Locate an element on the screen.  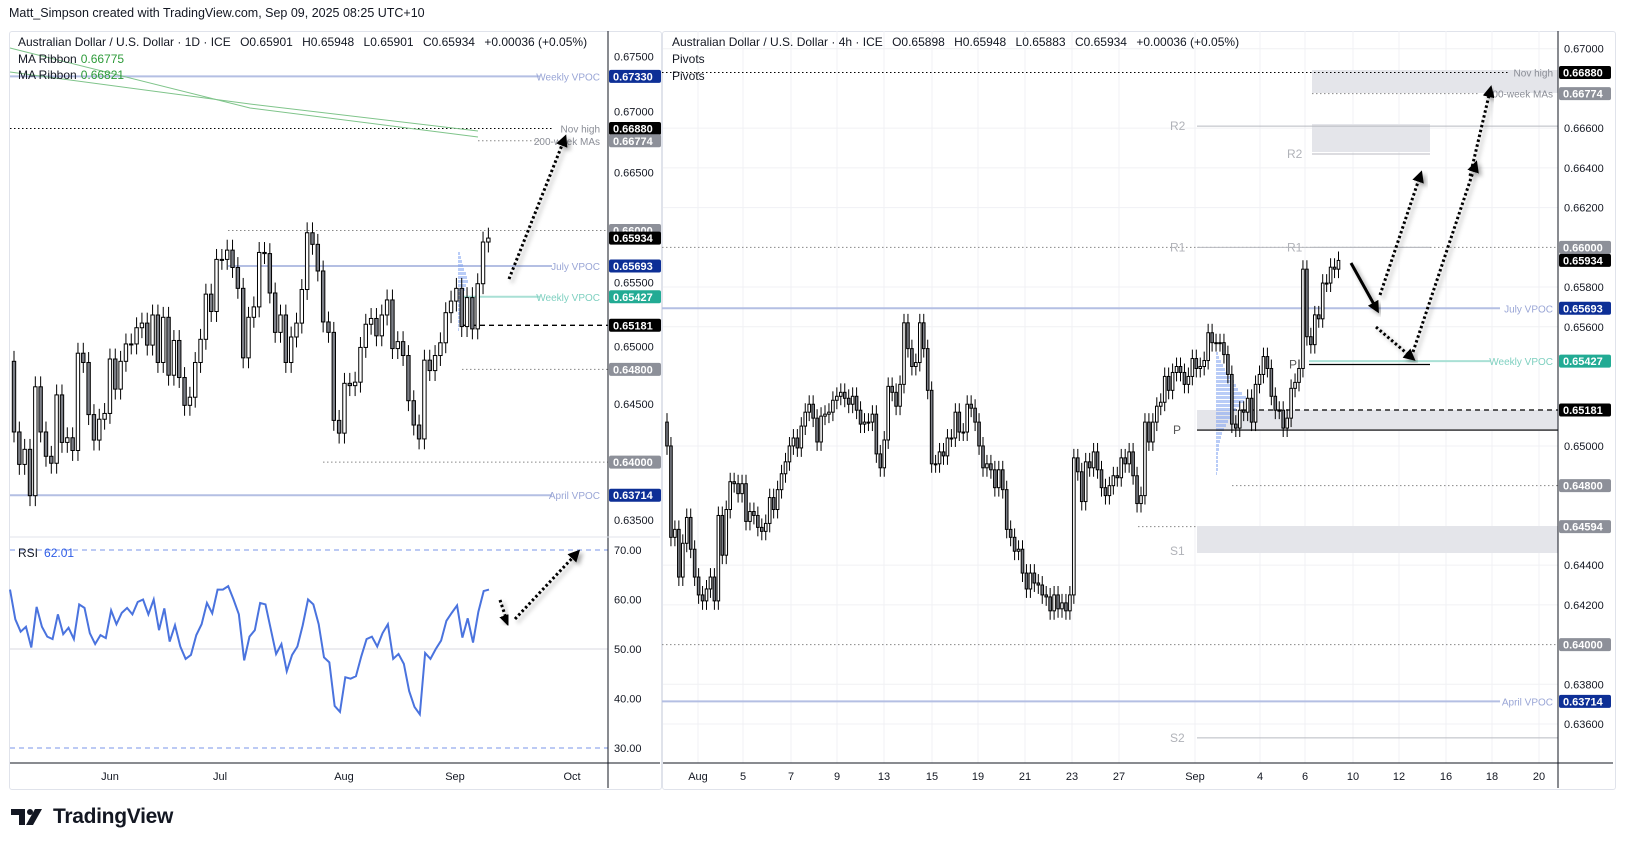
level-label: April VPOC is located at coordinates (574, 496).